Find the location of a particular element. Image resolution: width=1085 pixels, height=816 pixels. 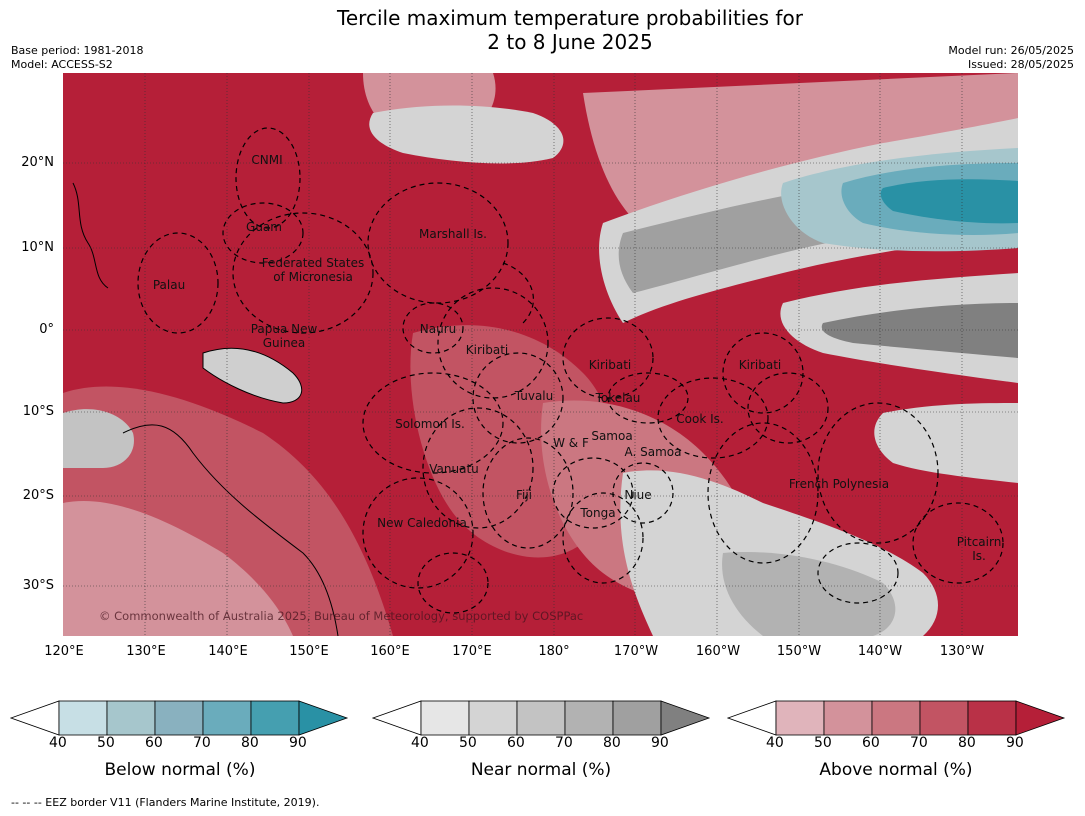

lon-label-150w: 150°W is located at coordinates (799, 651).